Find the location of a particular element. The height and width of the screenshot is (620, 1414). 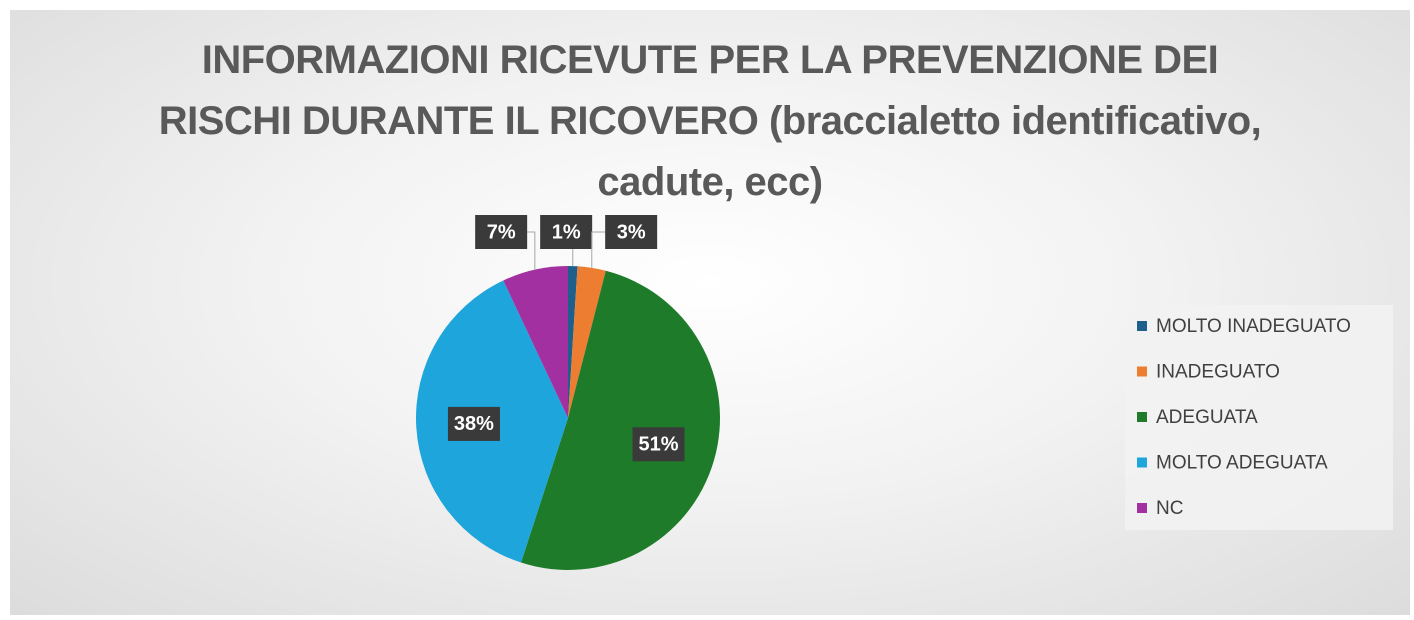

data-label: 38% is located at coordinates (473, 423).